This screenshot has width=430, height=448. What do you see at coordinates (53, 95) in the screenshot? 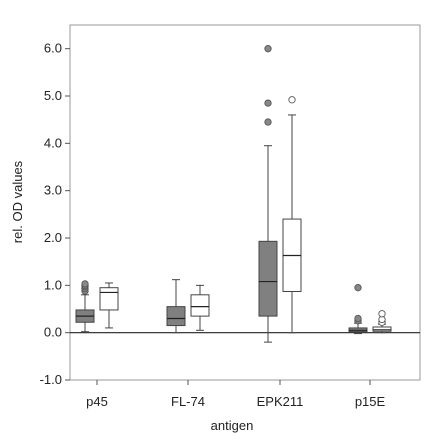
I see `y-tick-label: 5.0` at bounding box center [53, 95].